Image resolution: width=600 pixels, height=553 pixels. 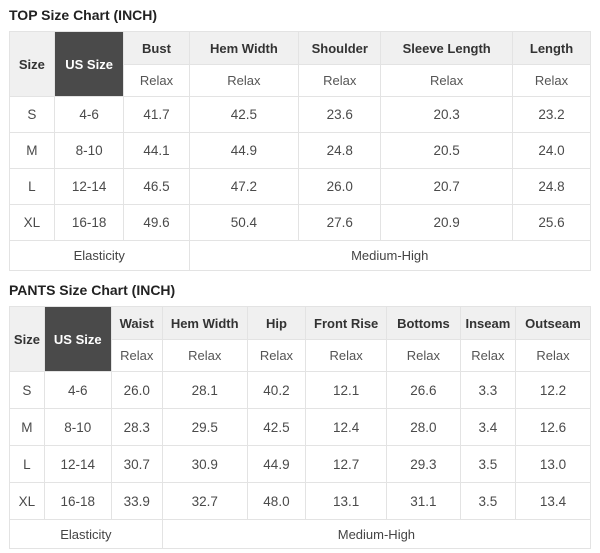 What do you see at coordinates (553, 427) in the screenshot?
I see `outseam-value: 12.6` at bounding box center [553, 427].